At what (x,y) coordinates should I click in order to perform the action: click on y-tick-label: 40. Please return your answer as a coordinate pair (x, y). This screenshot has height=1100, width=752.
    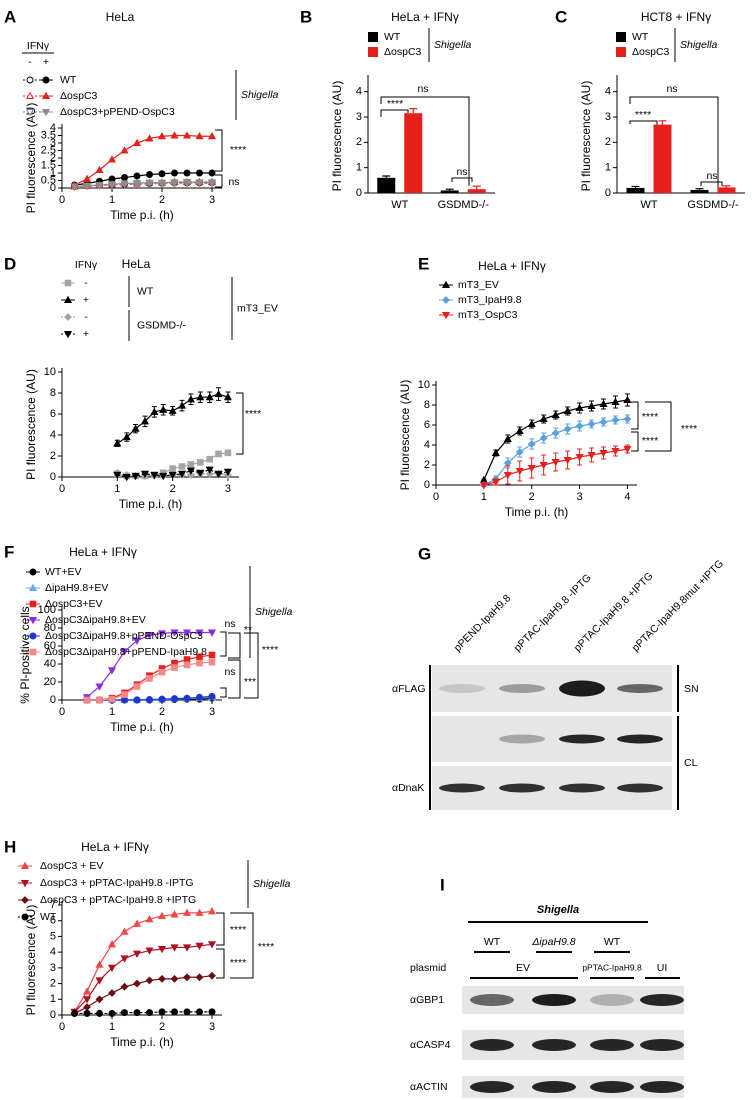
    Looking at the image, I should click on (50, 664).